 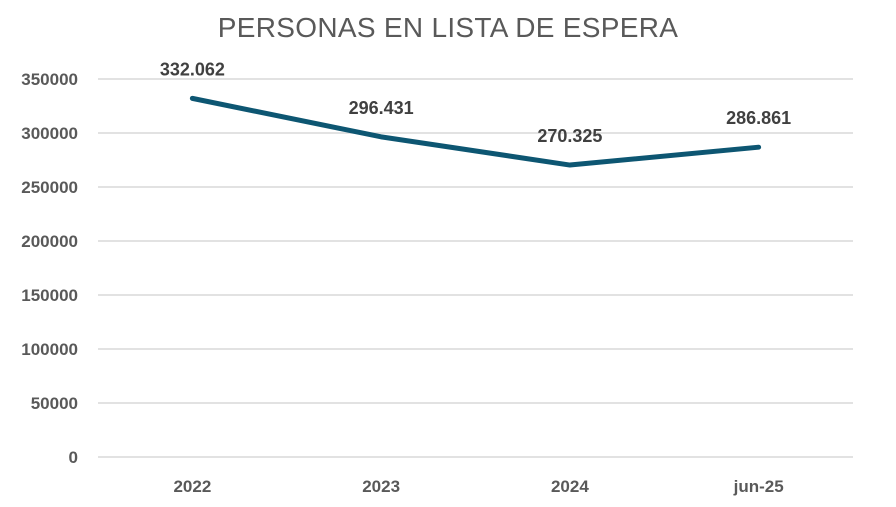 What do you see at coordinates (448, 27) in the screenshot?
I see `chart-title: PERSONAS EN LISTA DE ESPERA` at bounding box center [448, 27].